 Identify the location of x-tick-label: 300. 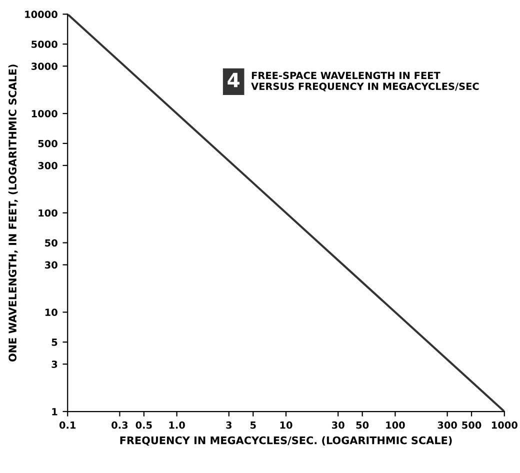
(447, 425).